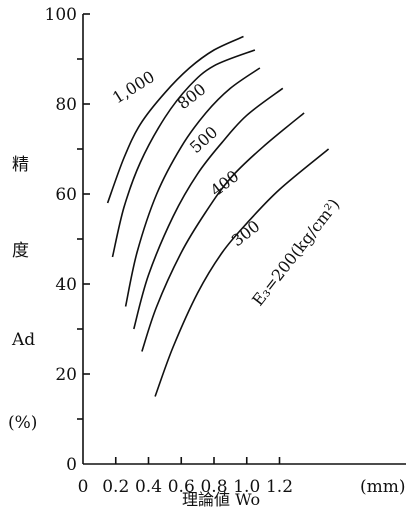  What do you see at coordinates (67, 240) in the screenshot?
I see `y-ticks: 0 20 40 60 80 100` at bounding box center [67, 240].